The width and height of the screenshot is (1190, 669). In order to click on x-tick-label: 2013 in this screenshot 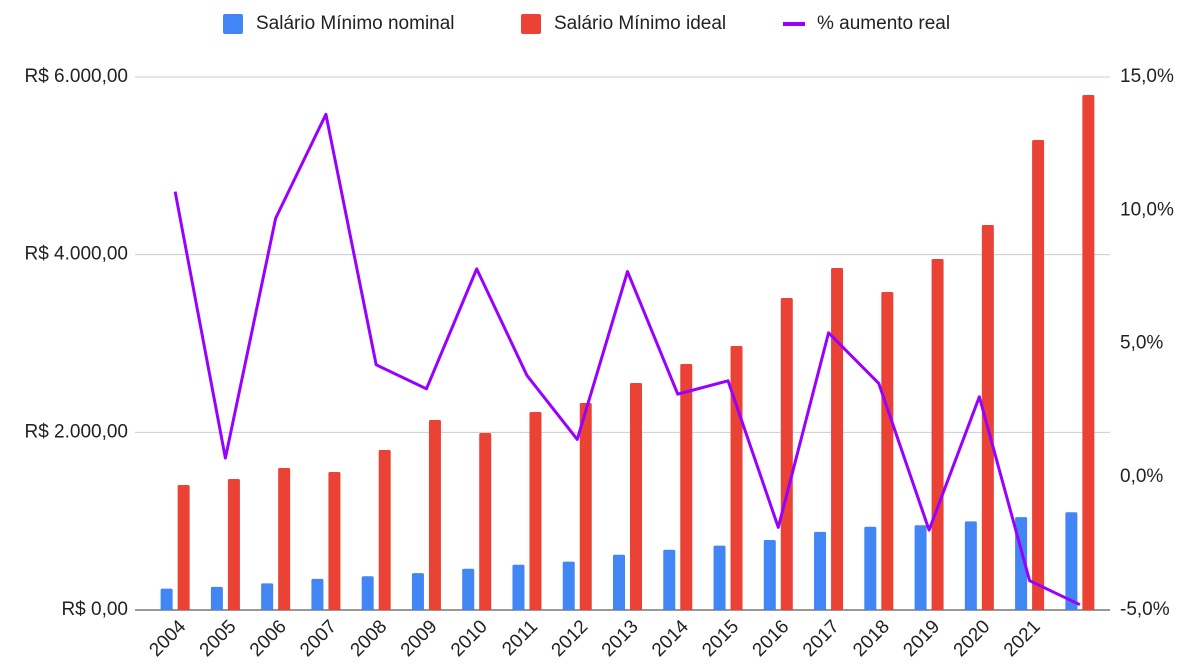, I will do `click(620, 638)`.